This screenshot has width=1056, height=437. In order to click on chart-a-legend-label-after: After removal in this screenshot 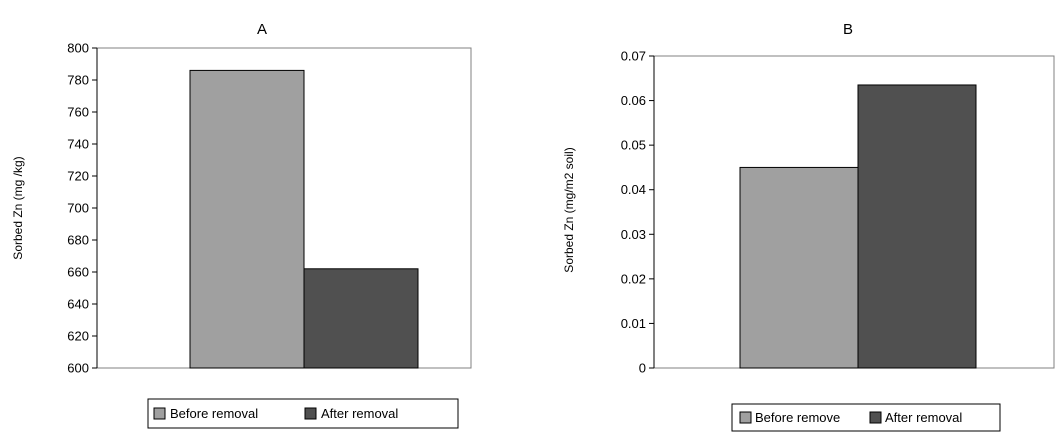, I will do `click(359, 413)`.